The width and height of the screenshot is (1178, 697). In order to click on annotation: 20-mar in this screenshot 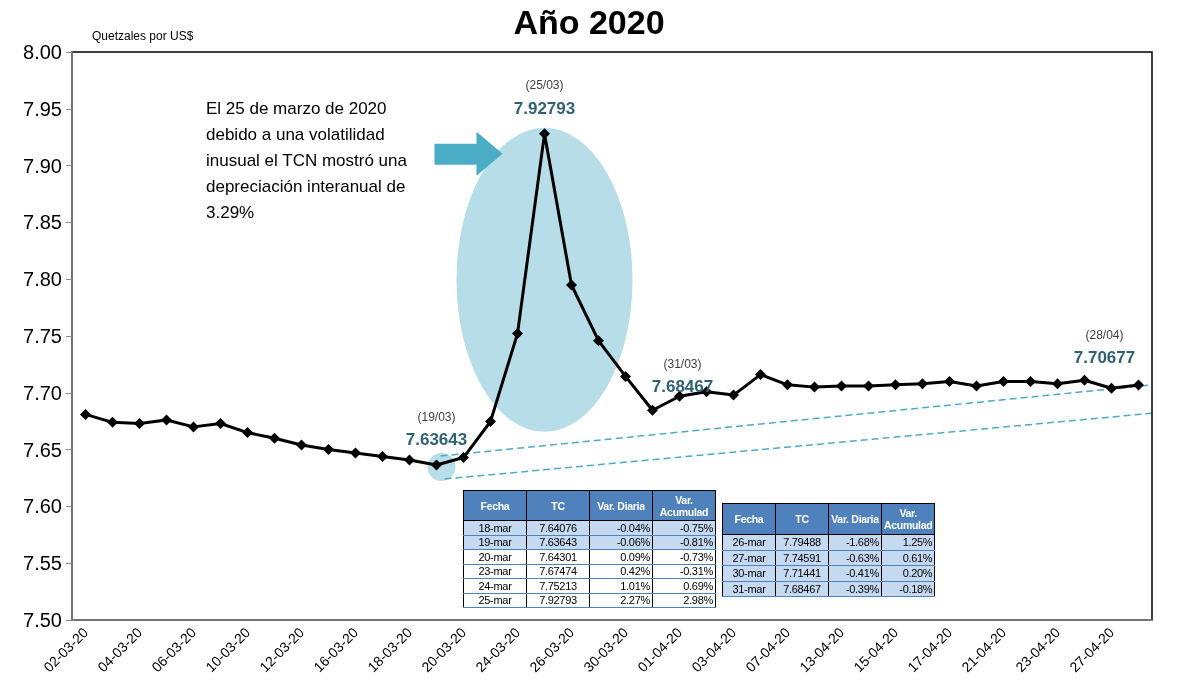, I will do `click(495, 556)`.